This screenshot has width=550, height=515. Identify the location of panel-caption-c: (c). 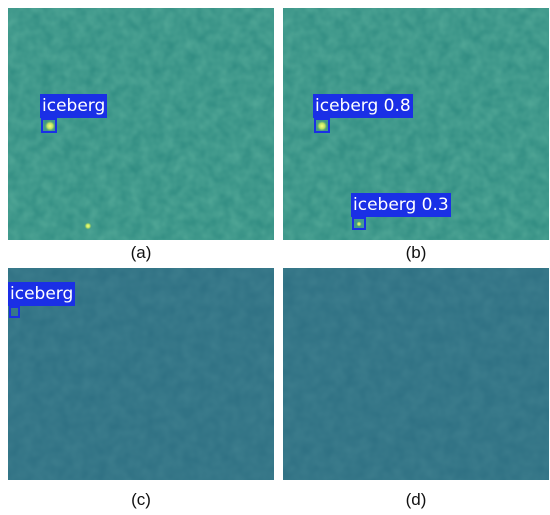
(141, 499).